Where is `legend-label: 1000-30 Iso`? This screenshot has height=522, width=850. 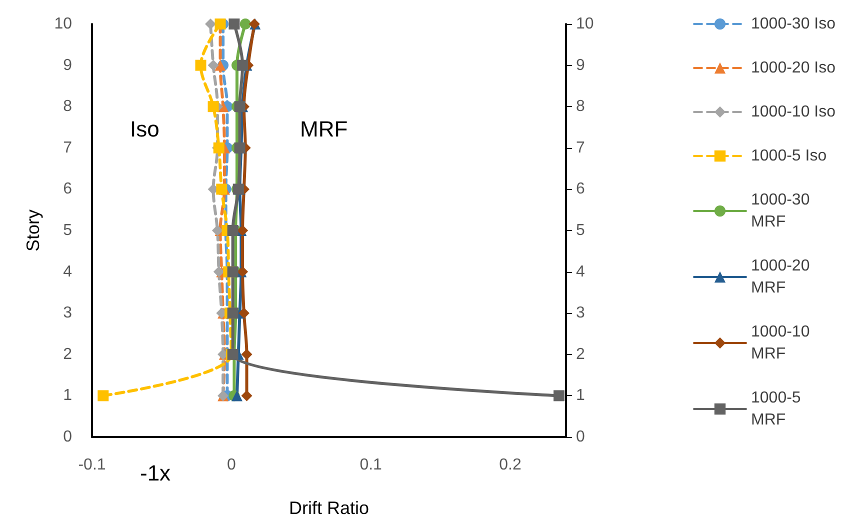
legend-label: 1000-30 Iso is located at coordinates (793, 24).